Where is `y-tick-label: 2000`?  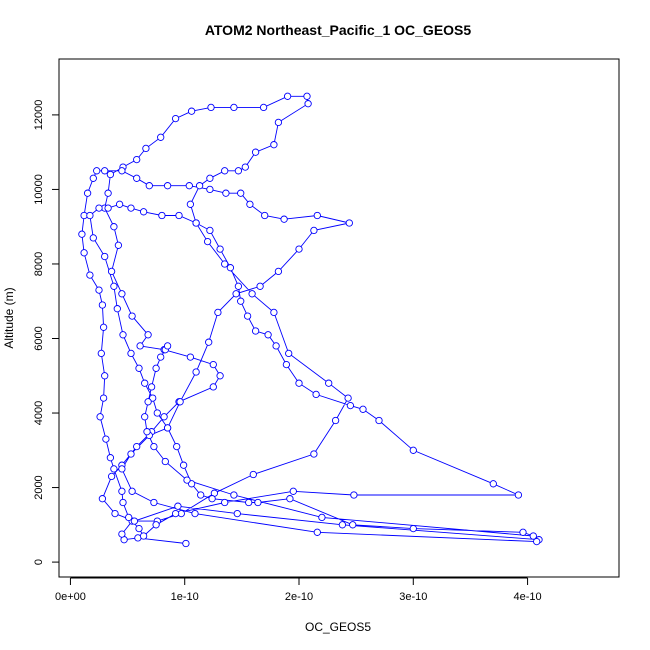
y-tick-label: 2000 is located at coordinates (39, 487).